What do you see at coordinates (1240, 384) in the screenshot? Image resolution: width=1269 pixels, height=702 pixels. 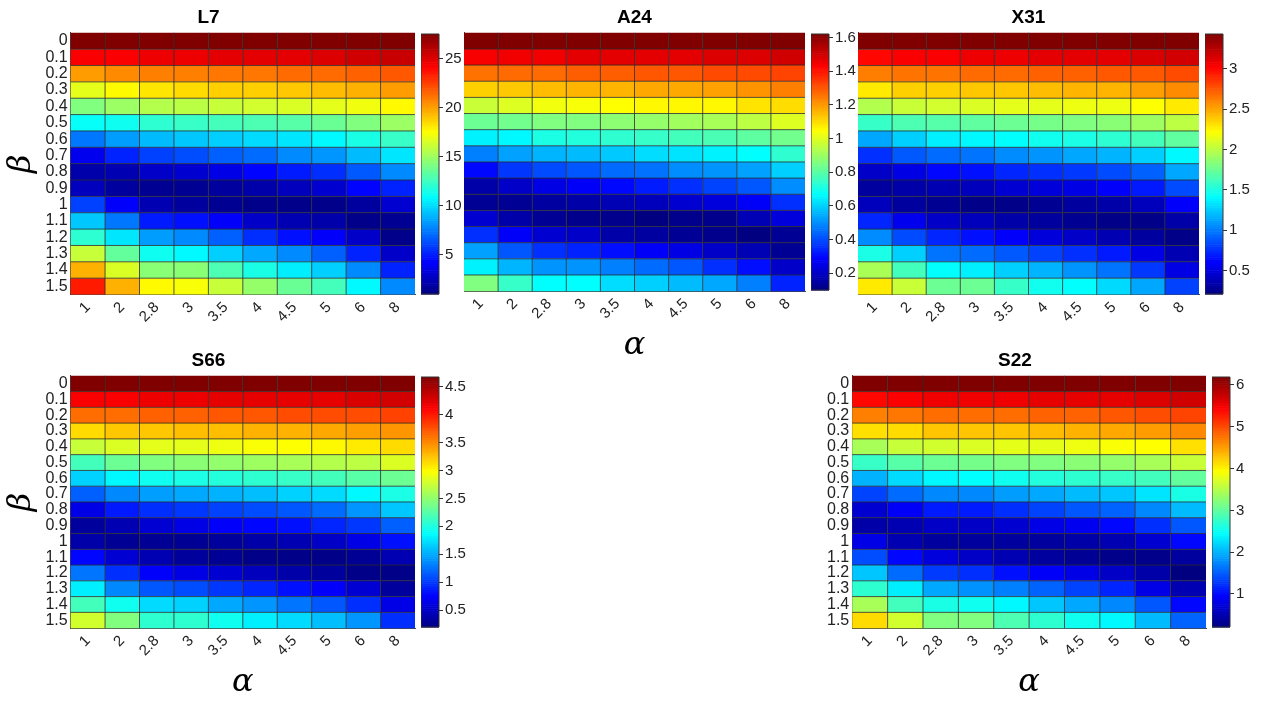 I see `color-bar-label: 6` at bounding box center [1240, 384].